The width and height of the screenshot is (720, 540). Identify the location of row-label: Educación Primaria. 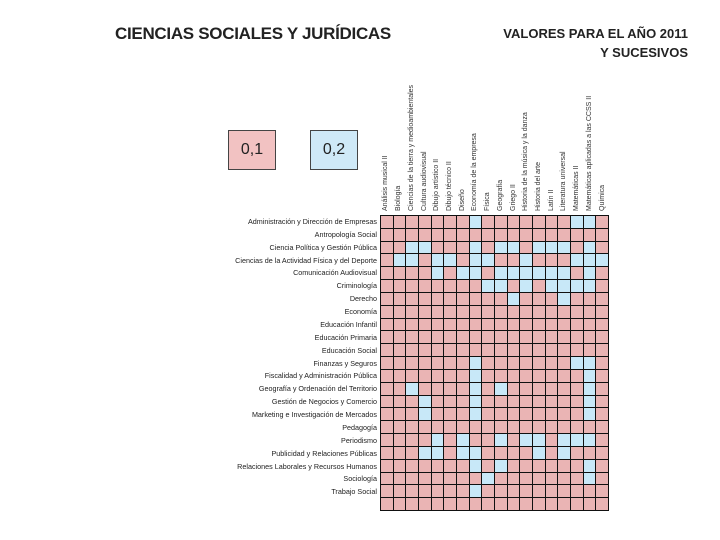
(345, 337).